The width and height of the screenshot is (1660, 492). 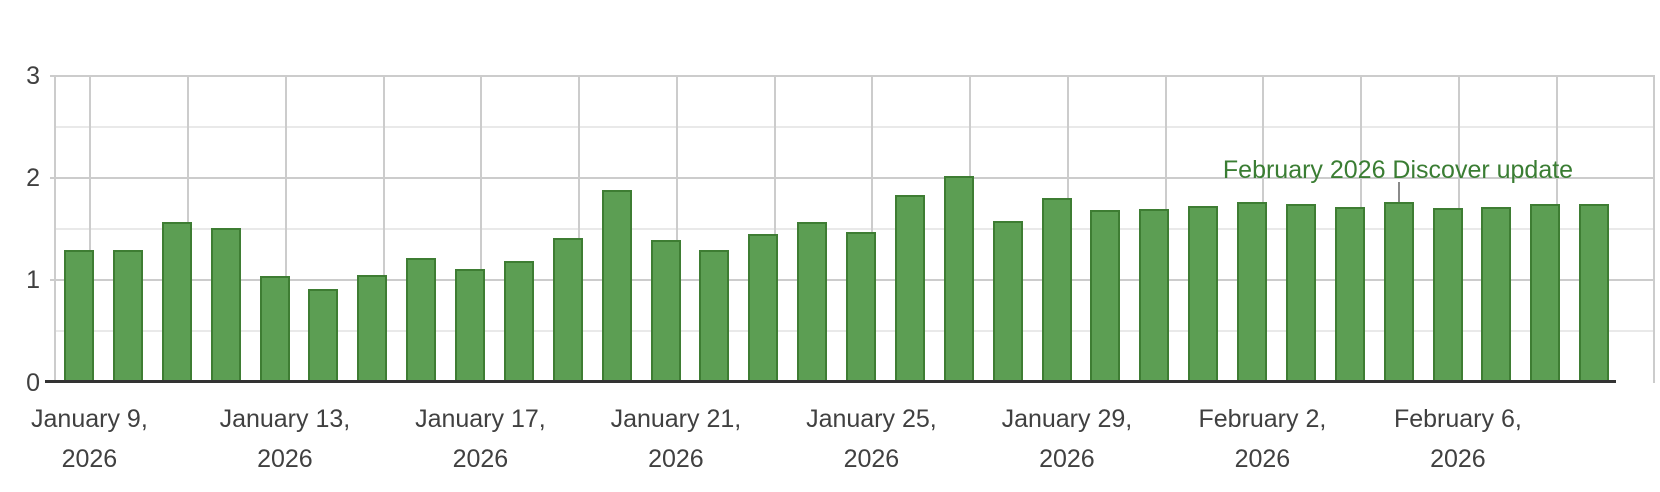 I want to click on bar-january-22-2026, so click(x=714, y=316).